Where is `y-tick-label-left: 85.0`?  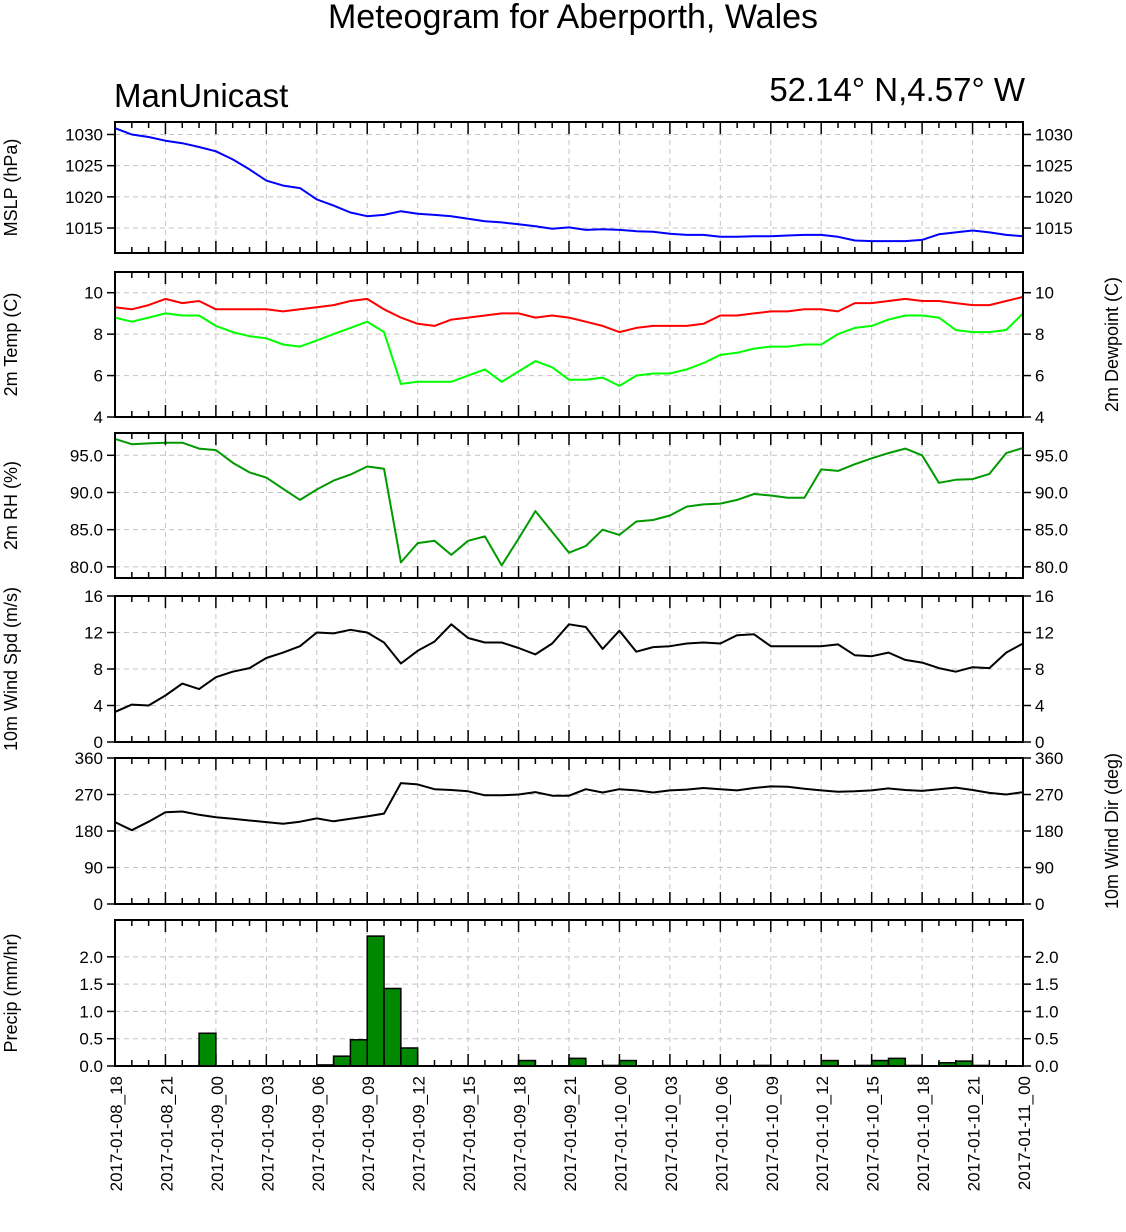 y-tick-label-left: 85.0 is located at coordinates (86, 530).